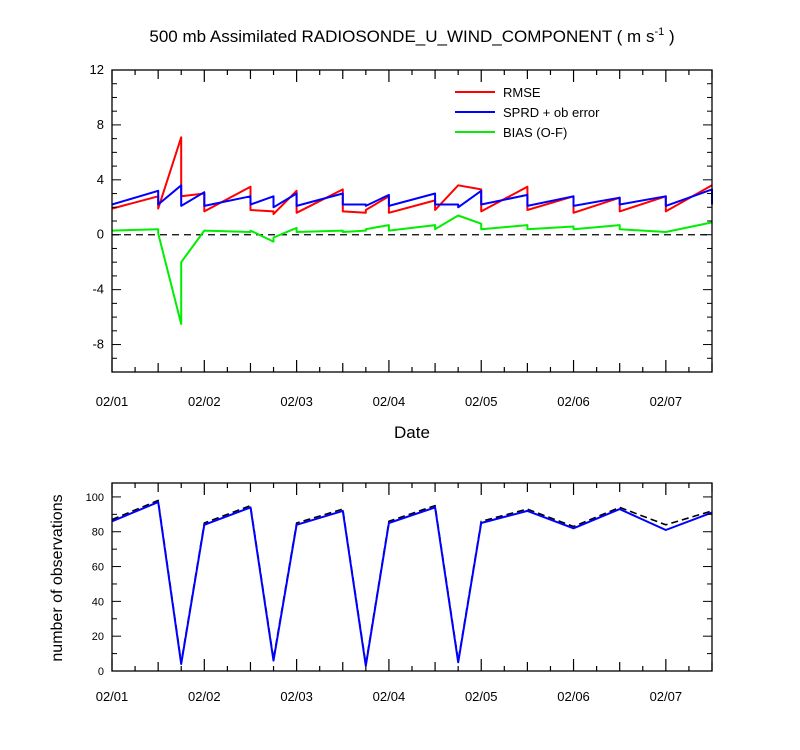 The height and width of the screenshot is (750, 800). I want to click on y-tick-label: 20, so click(98, 637).